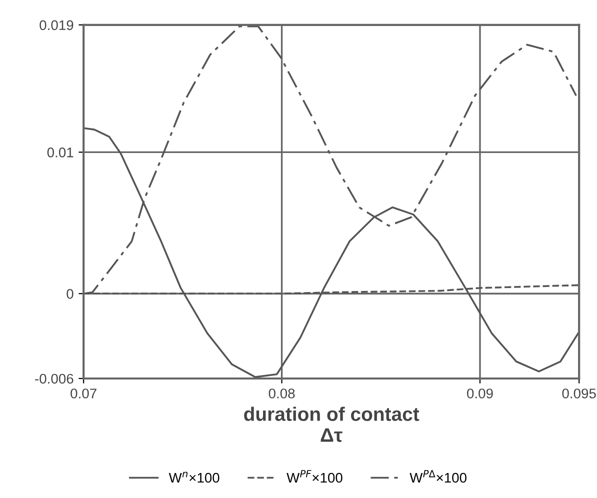  Describe the element at coordinates (60, 153) in the screenshot. I see `y-tick-label: 0.01` at that location.